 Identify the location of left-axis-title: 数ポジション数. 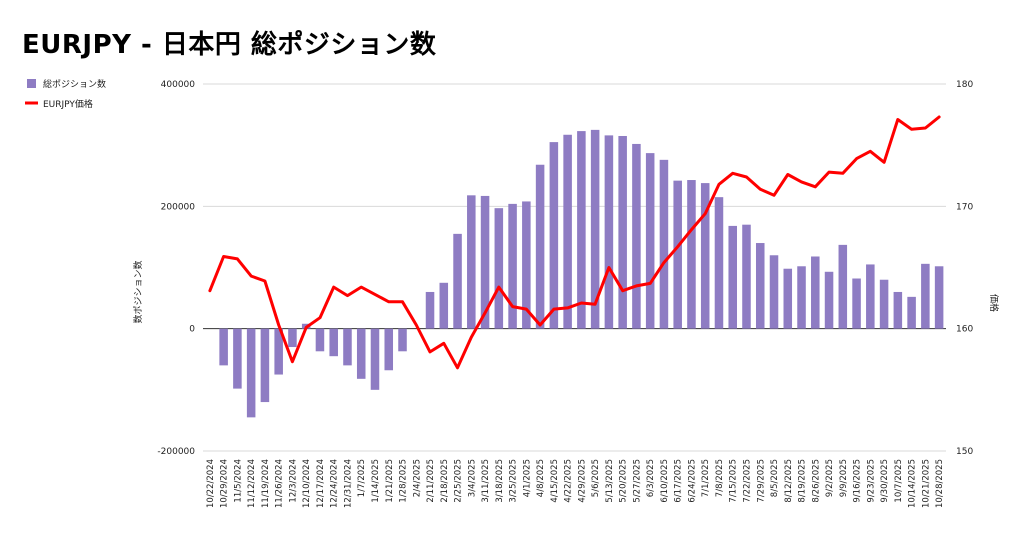
(138, 291).